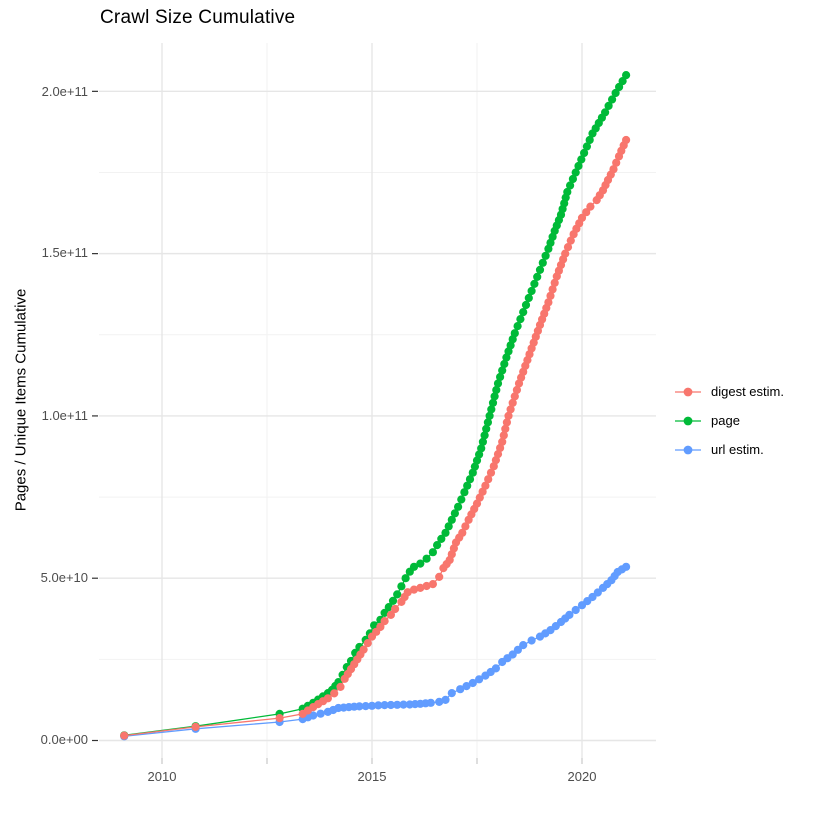 The height and width of the screenshot is (827, 826). I want to click on legend-item: page, so click(729, 420).